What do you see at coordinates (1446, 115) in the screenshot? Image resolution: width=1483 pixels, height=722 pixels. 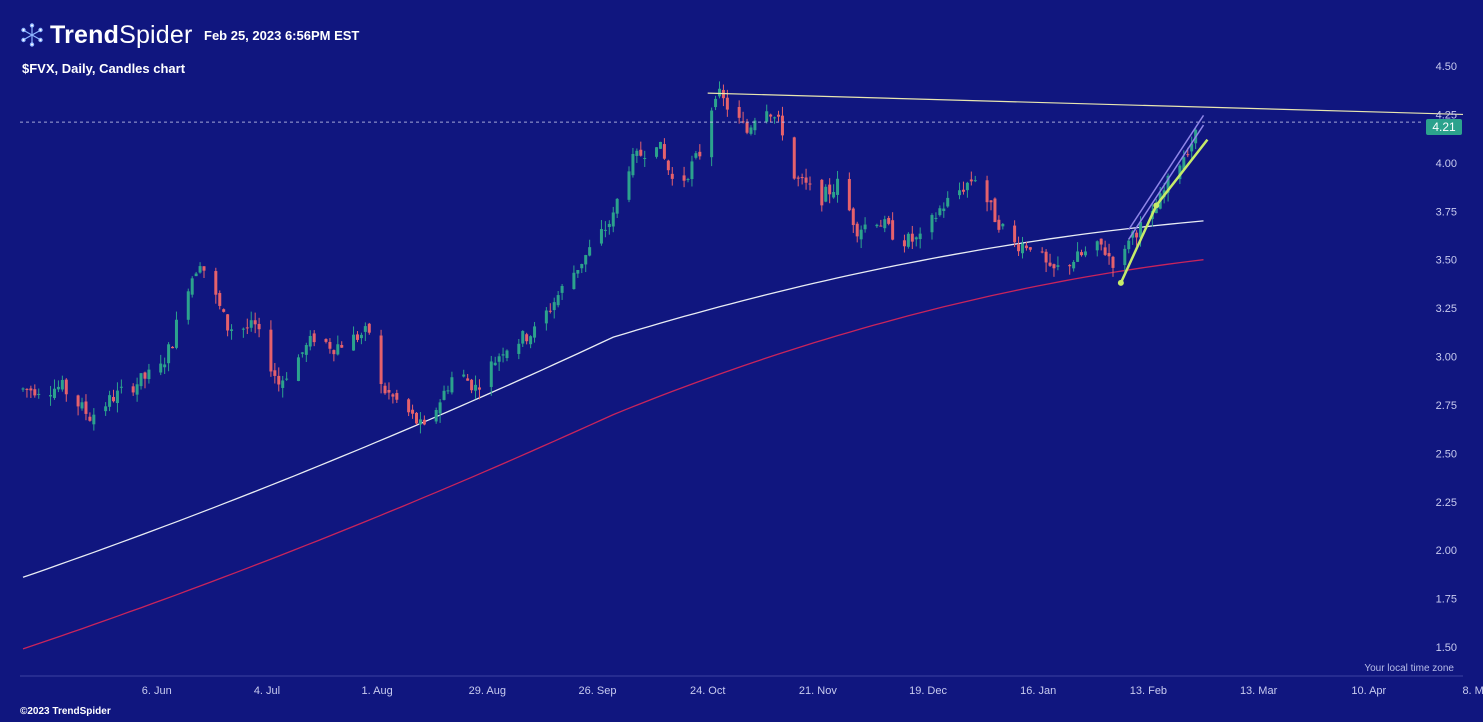 I see `y-tick-label: 4.25` at bounding box center [1446, 115].